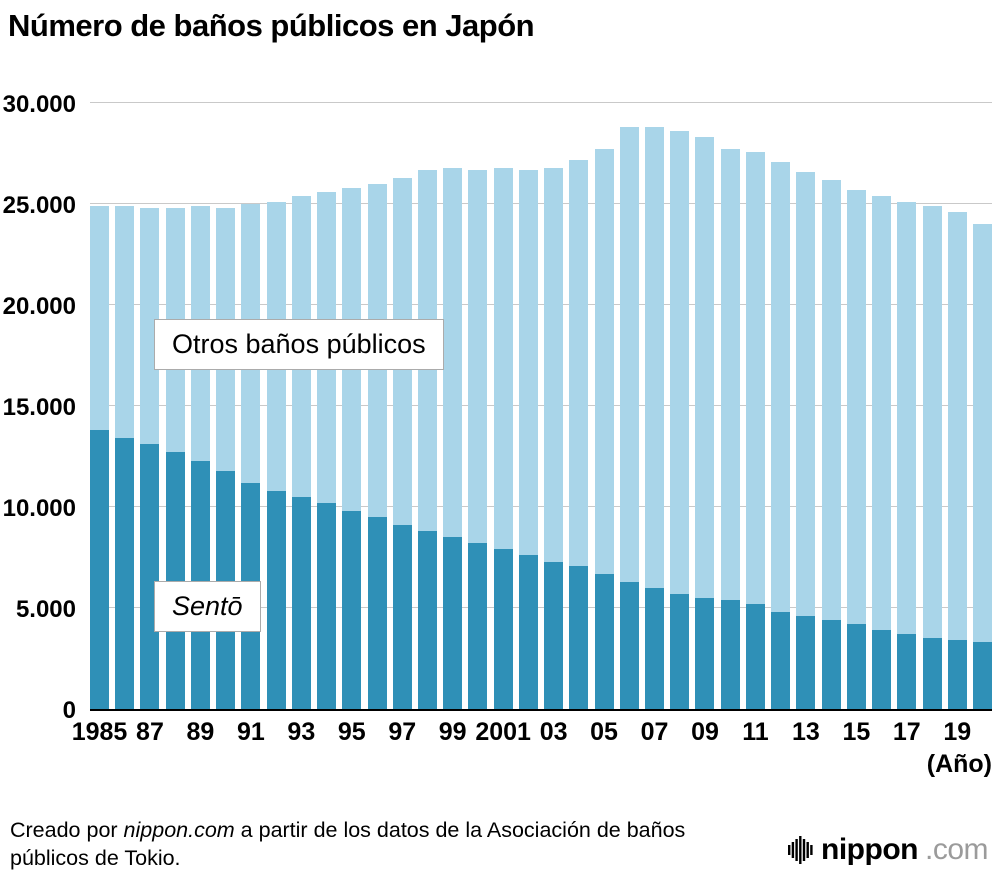 This screenshot has width=1000, height=884. I want to click on x-tick-label: 15, so click(856, 732).